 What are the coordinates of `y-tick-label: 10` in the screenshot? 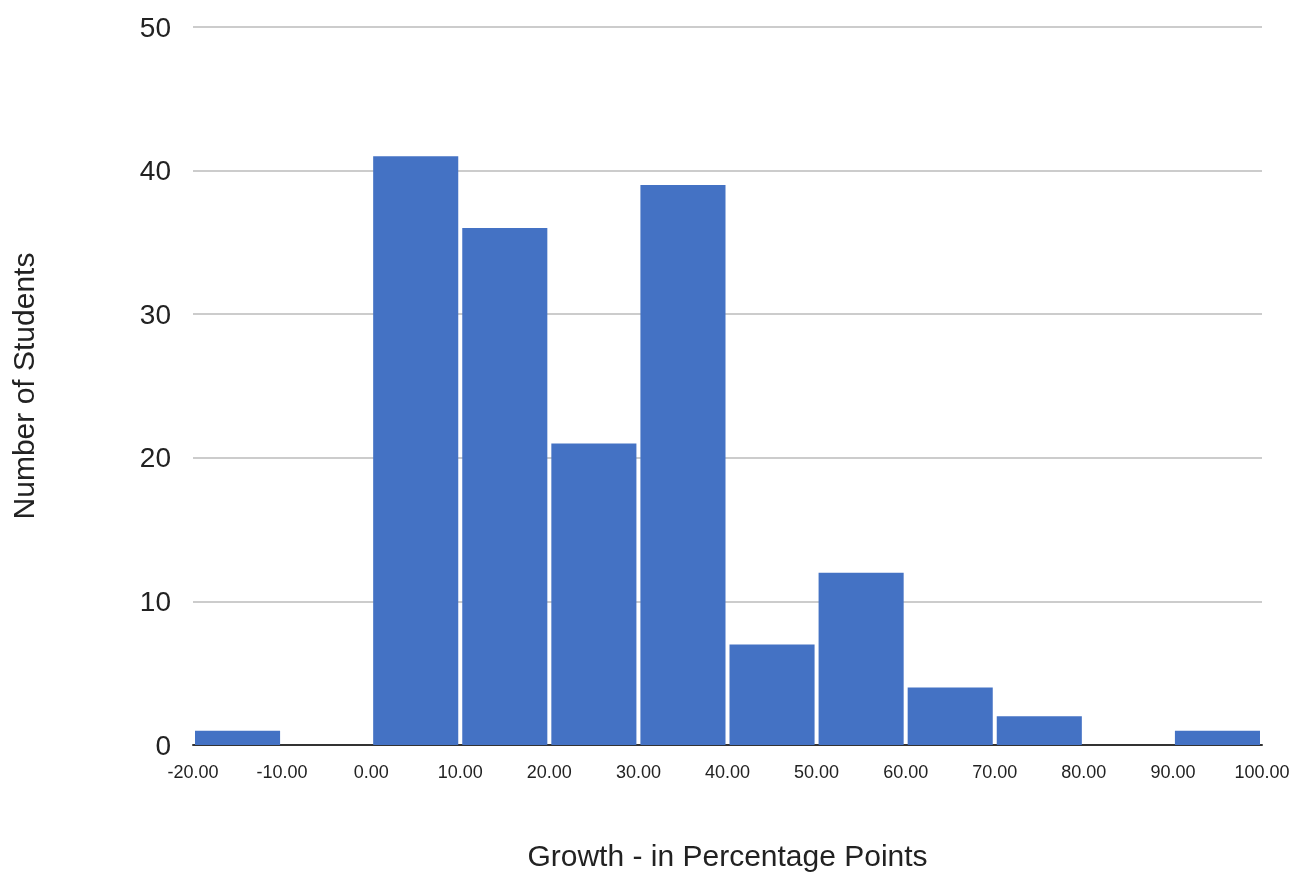 It's located at (155, 601).